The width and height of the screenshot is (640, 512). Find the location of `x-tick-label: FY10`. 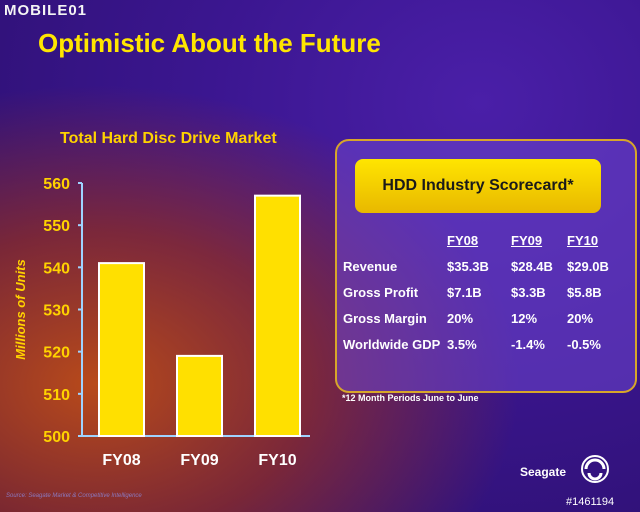

x-tick-label: FY10 is located at coordinates (277, 460).